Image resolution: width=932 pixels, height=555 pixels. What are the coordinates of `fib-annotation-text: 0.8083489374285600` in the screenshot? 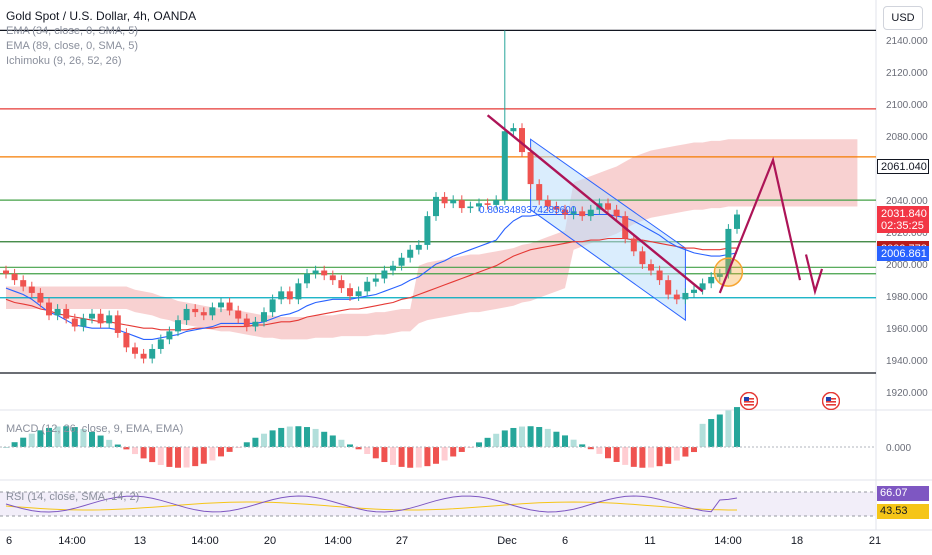 It's located at (528, 210).